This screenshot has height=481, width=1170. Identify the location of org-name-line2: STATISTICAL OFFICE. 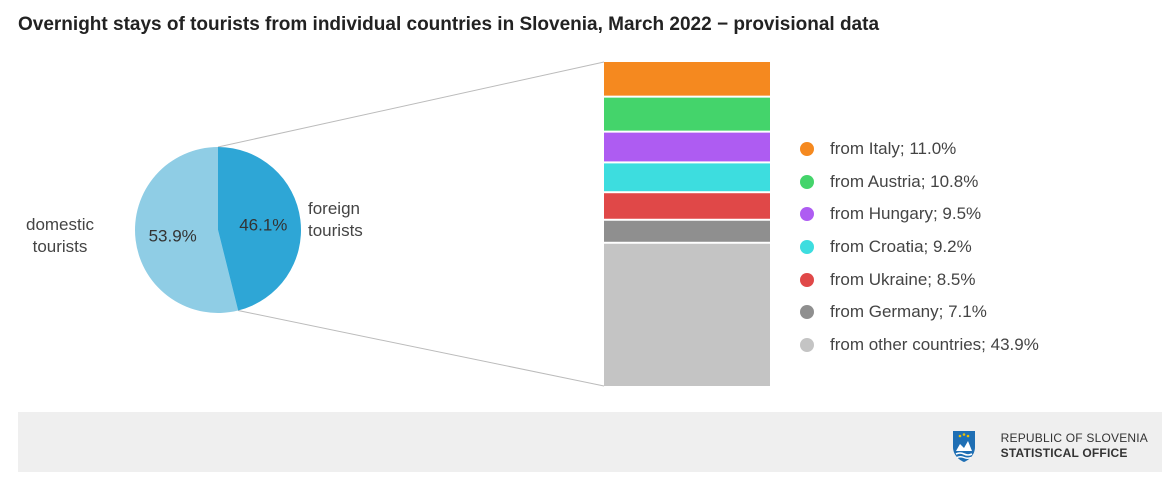
(1064, 453).